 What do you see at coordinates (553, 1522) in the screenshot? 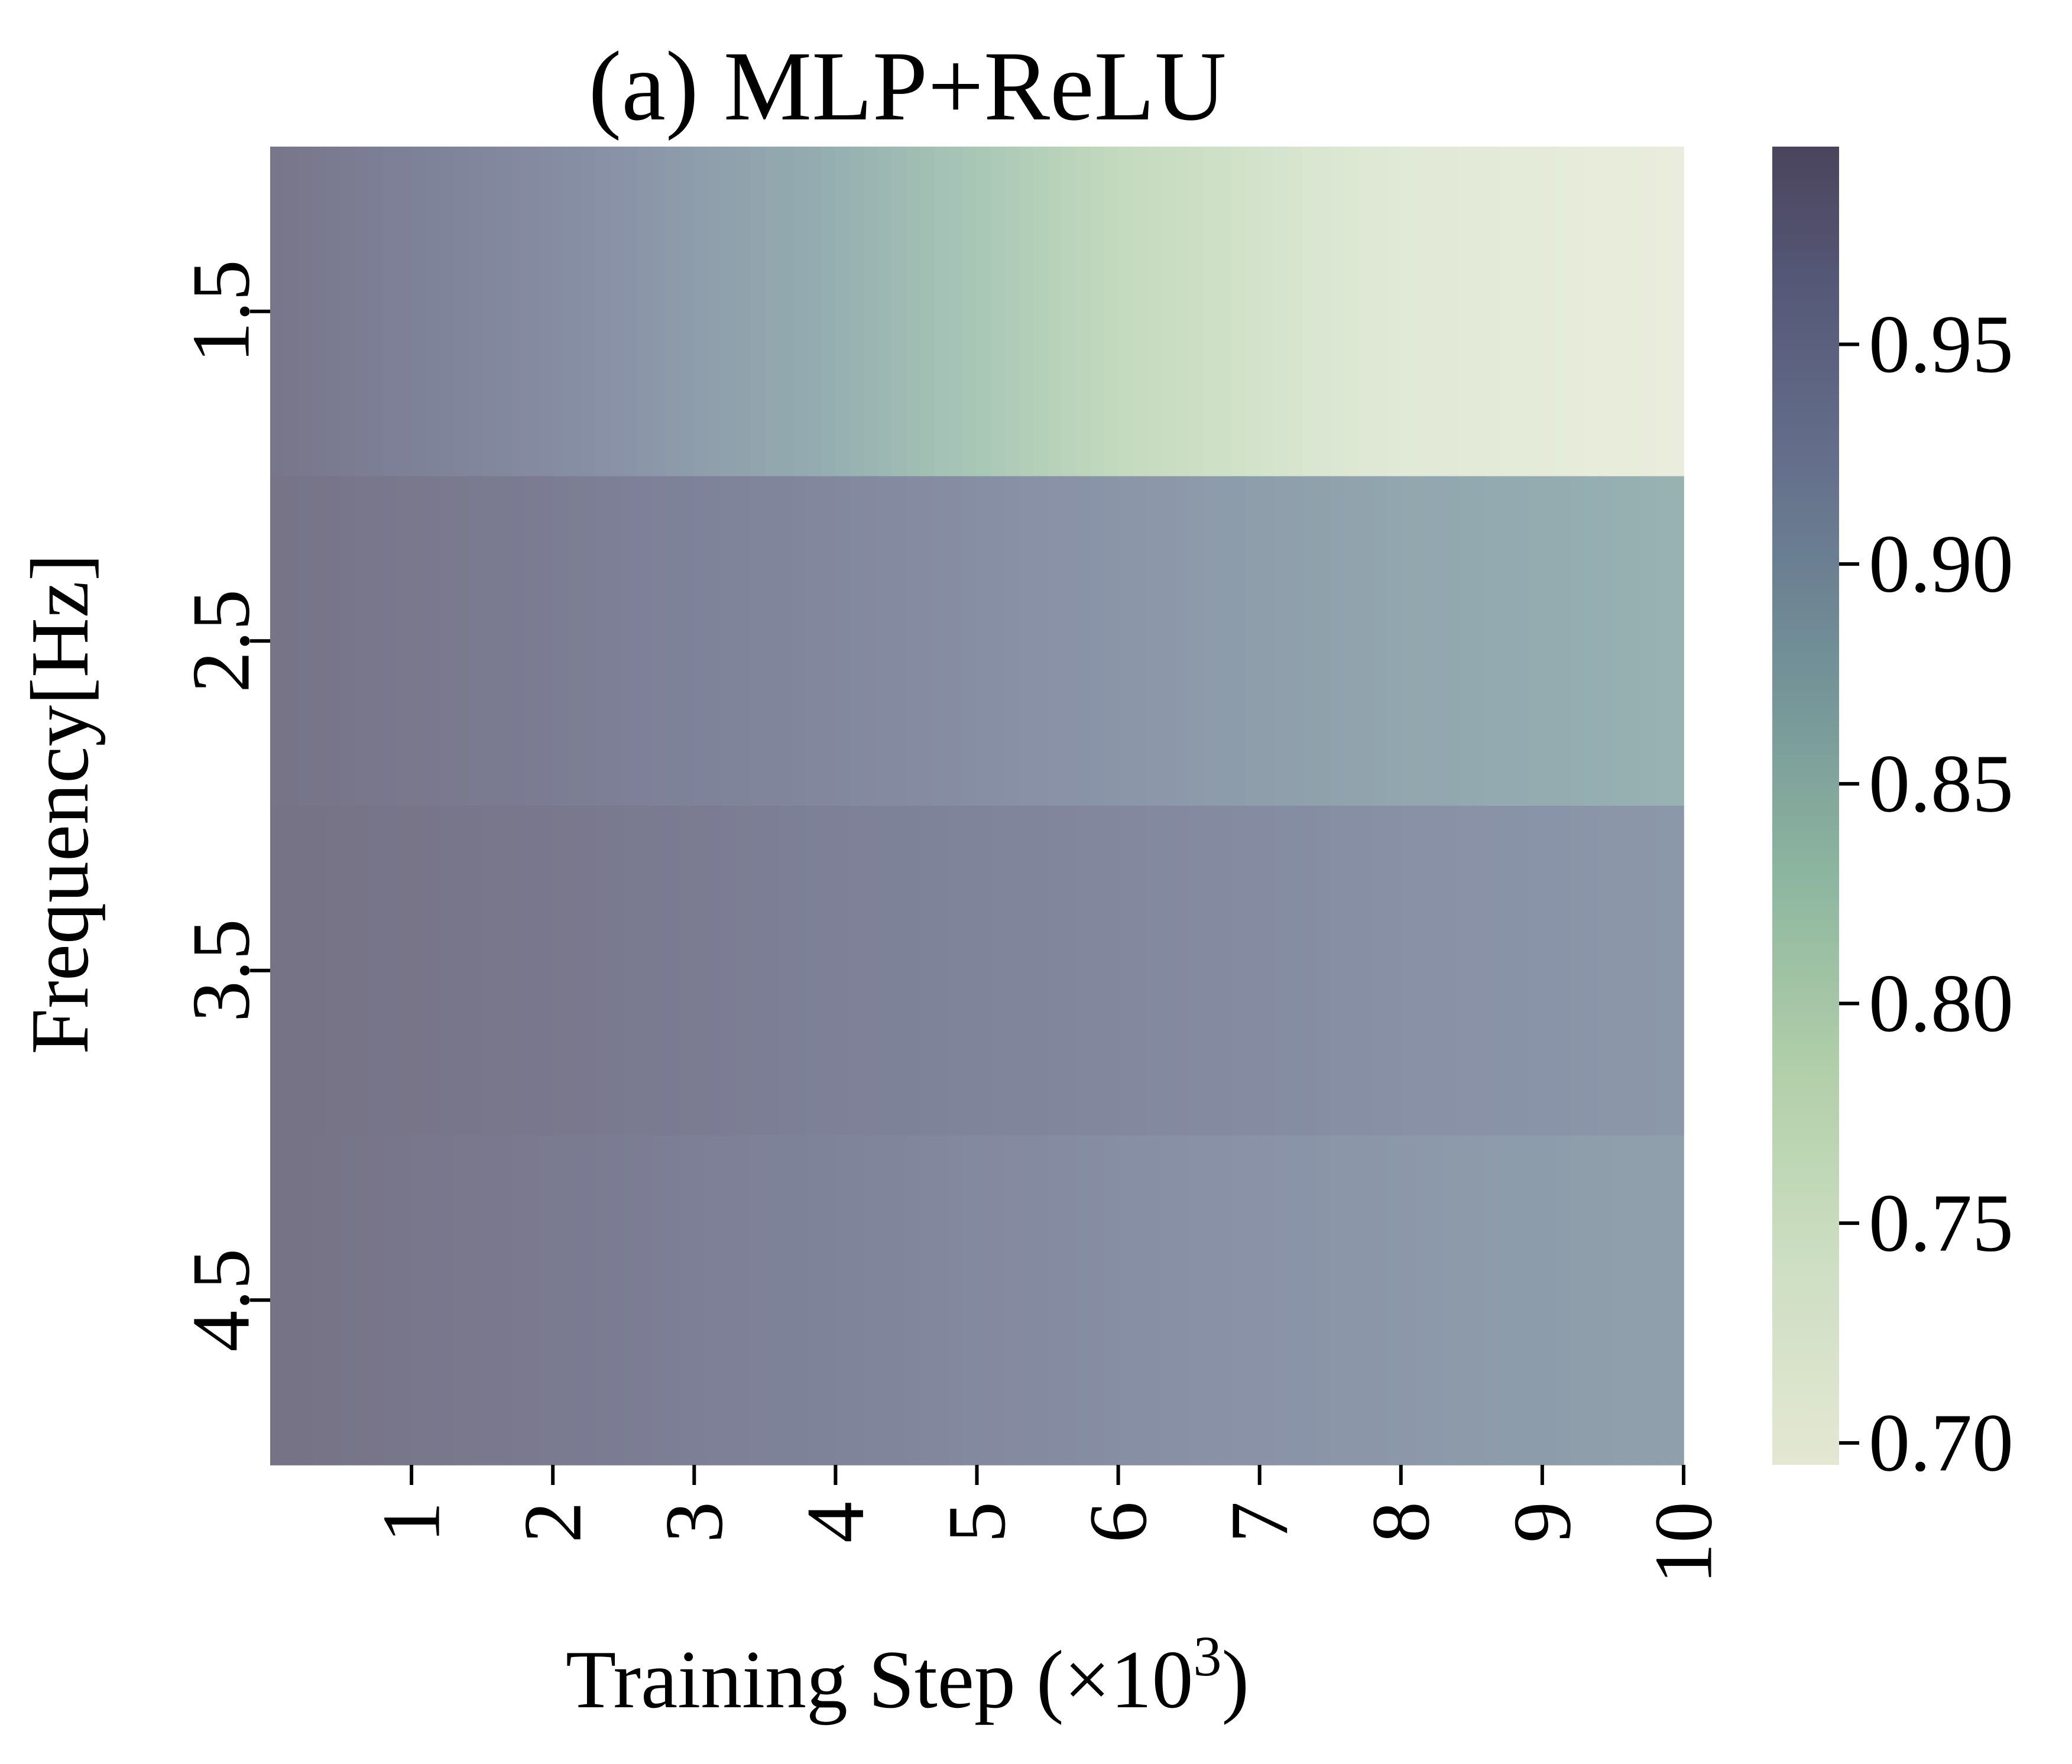
I see `x-tick-label: 2` at bounding box center [553, 1522].